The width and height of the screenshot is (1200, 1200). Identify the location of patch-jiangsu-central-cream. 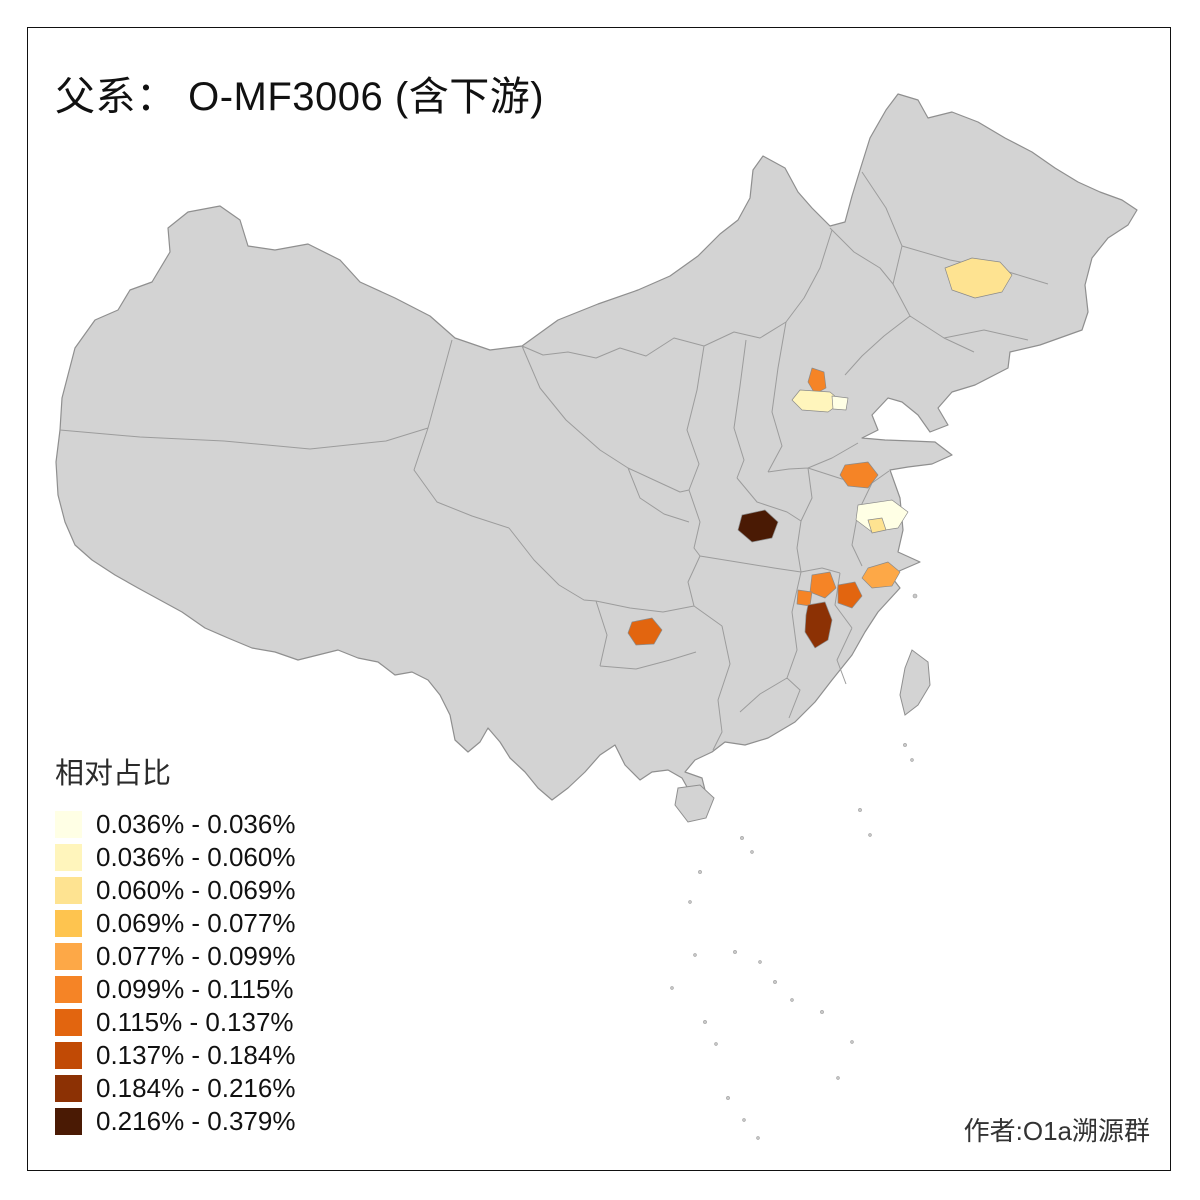
(877, 525).